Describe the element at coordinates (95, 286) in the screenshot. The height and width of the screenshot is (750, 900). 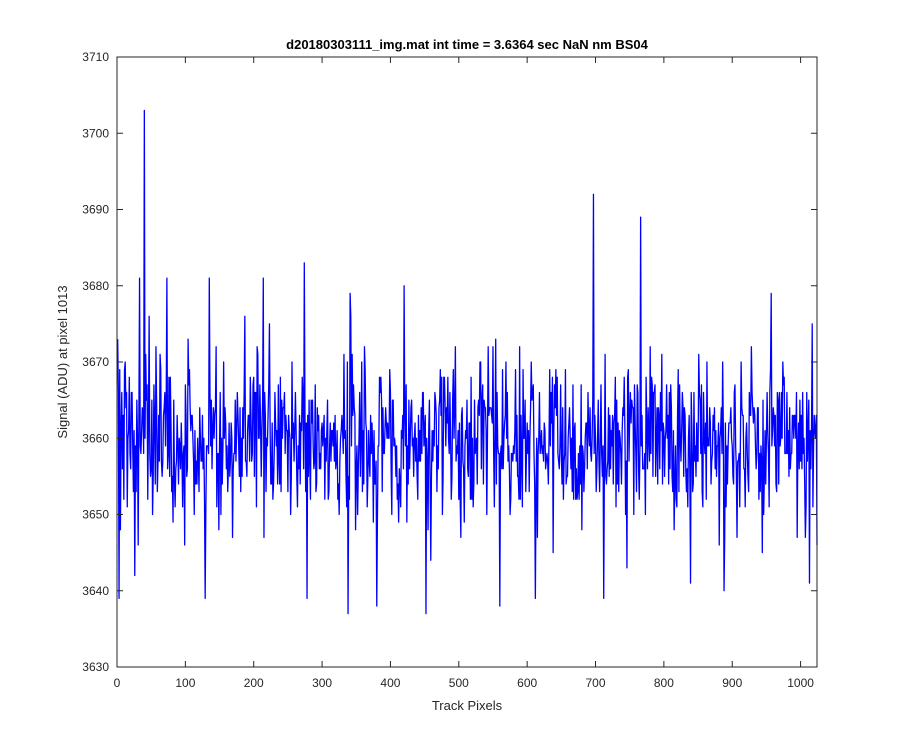
I see `y-tick-label: 3680` at that location.